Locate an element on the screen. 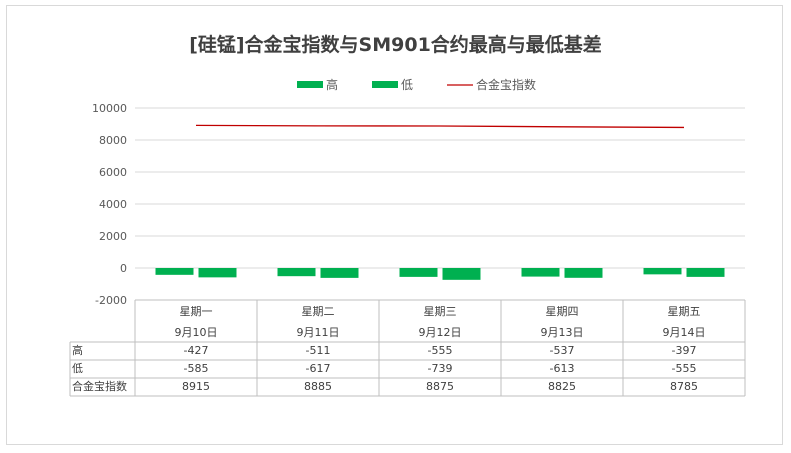 The height and width of the screenshot is (453, 791). y-axis-ticks: -2000 0 2000 4000 6000 8000 10000 is located at coordinates (109, 204).